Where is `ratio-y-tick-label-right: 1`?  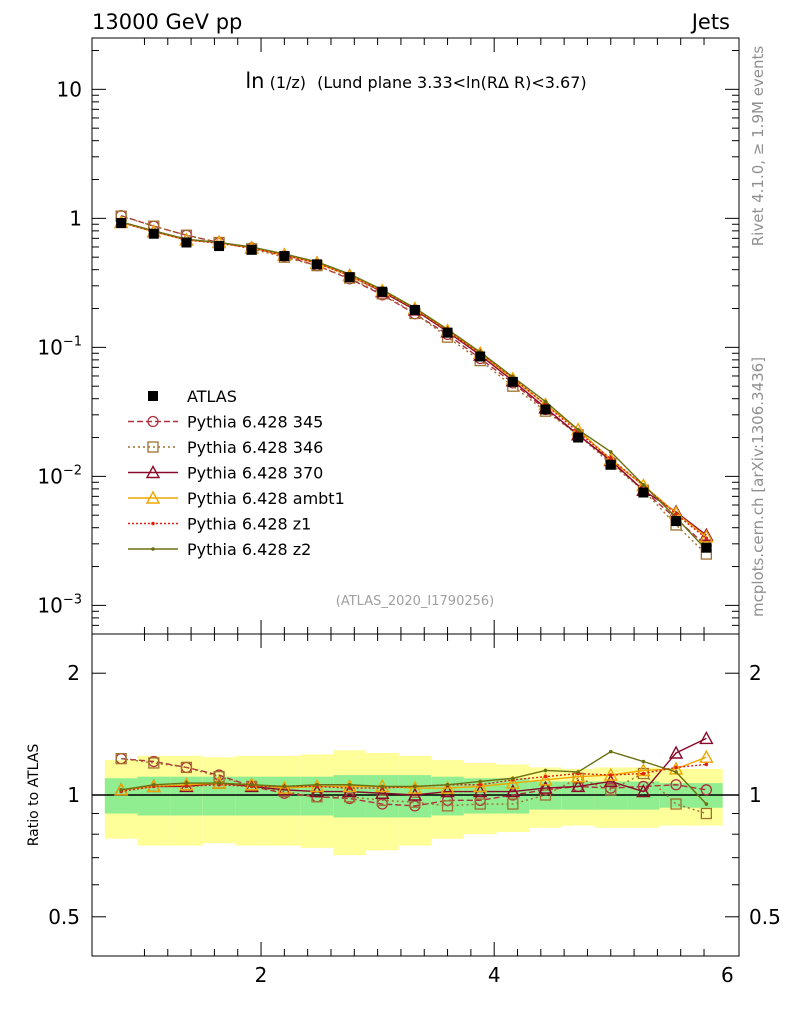
ratio-y-tick-label-right: 1 is located at coordinates (755, 795).